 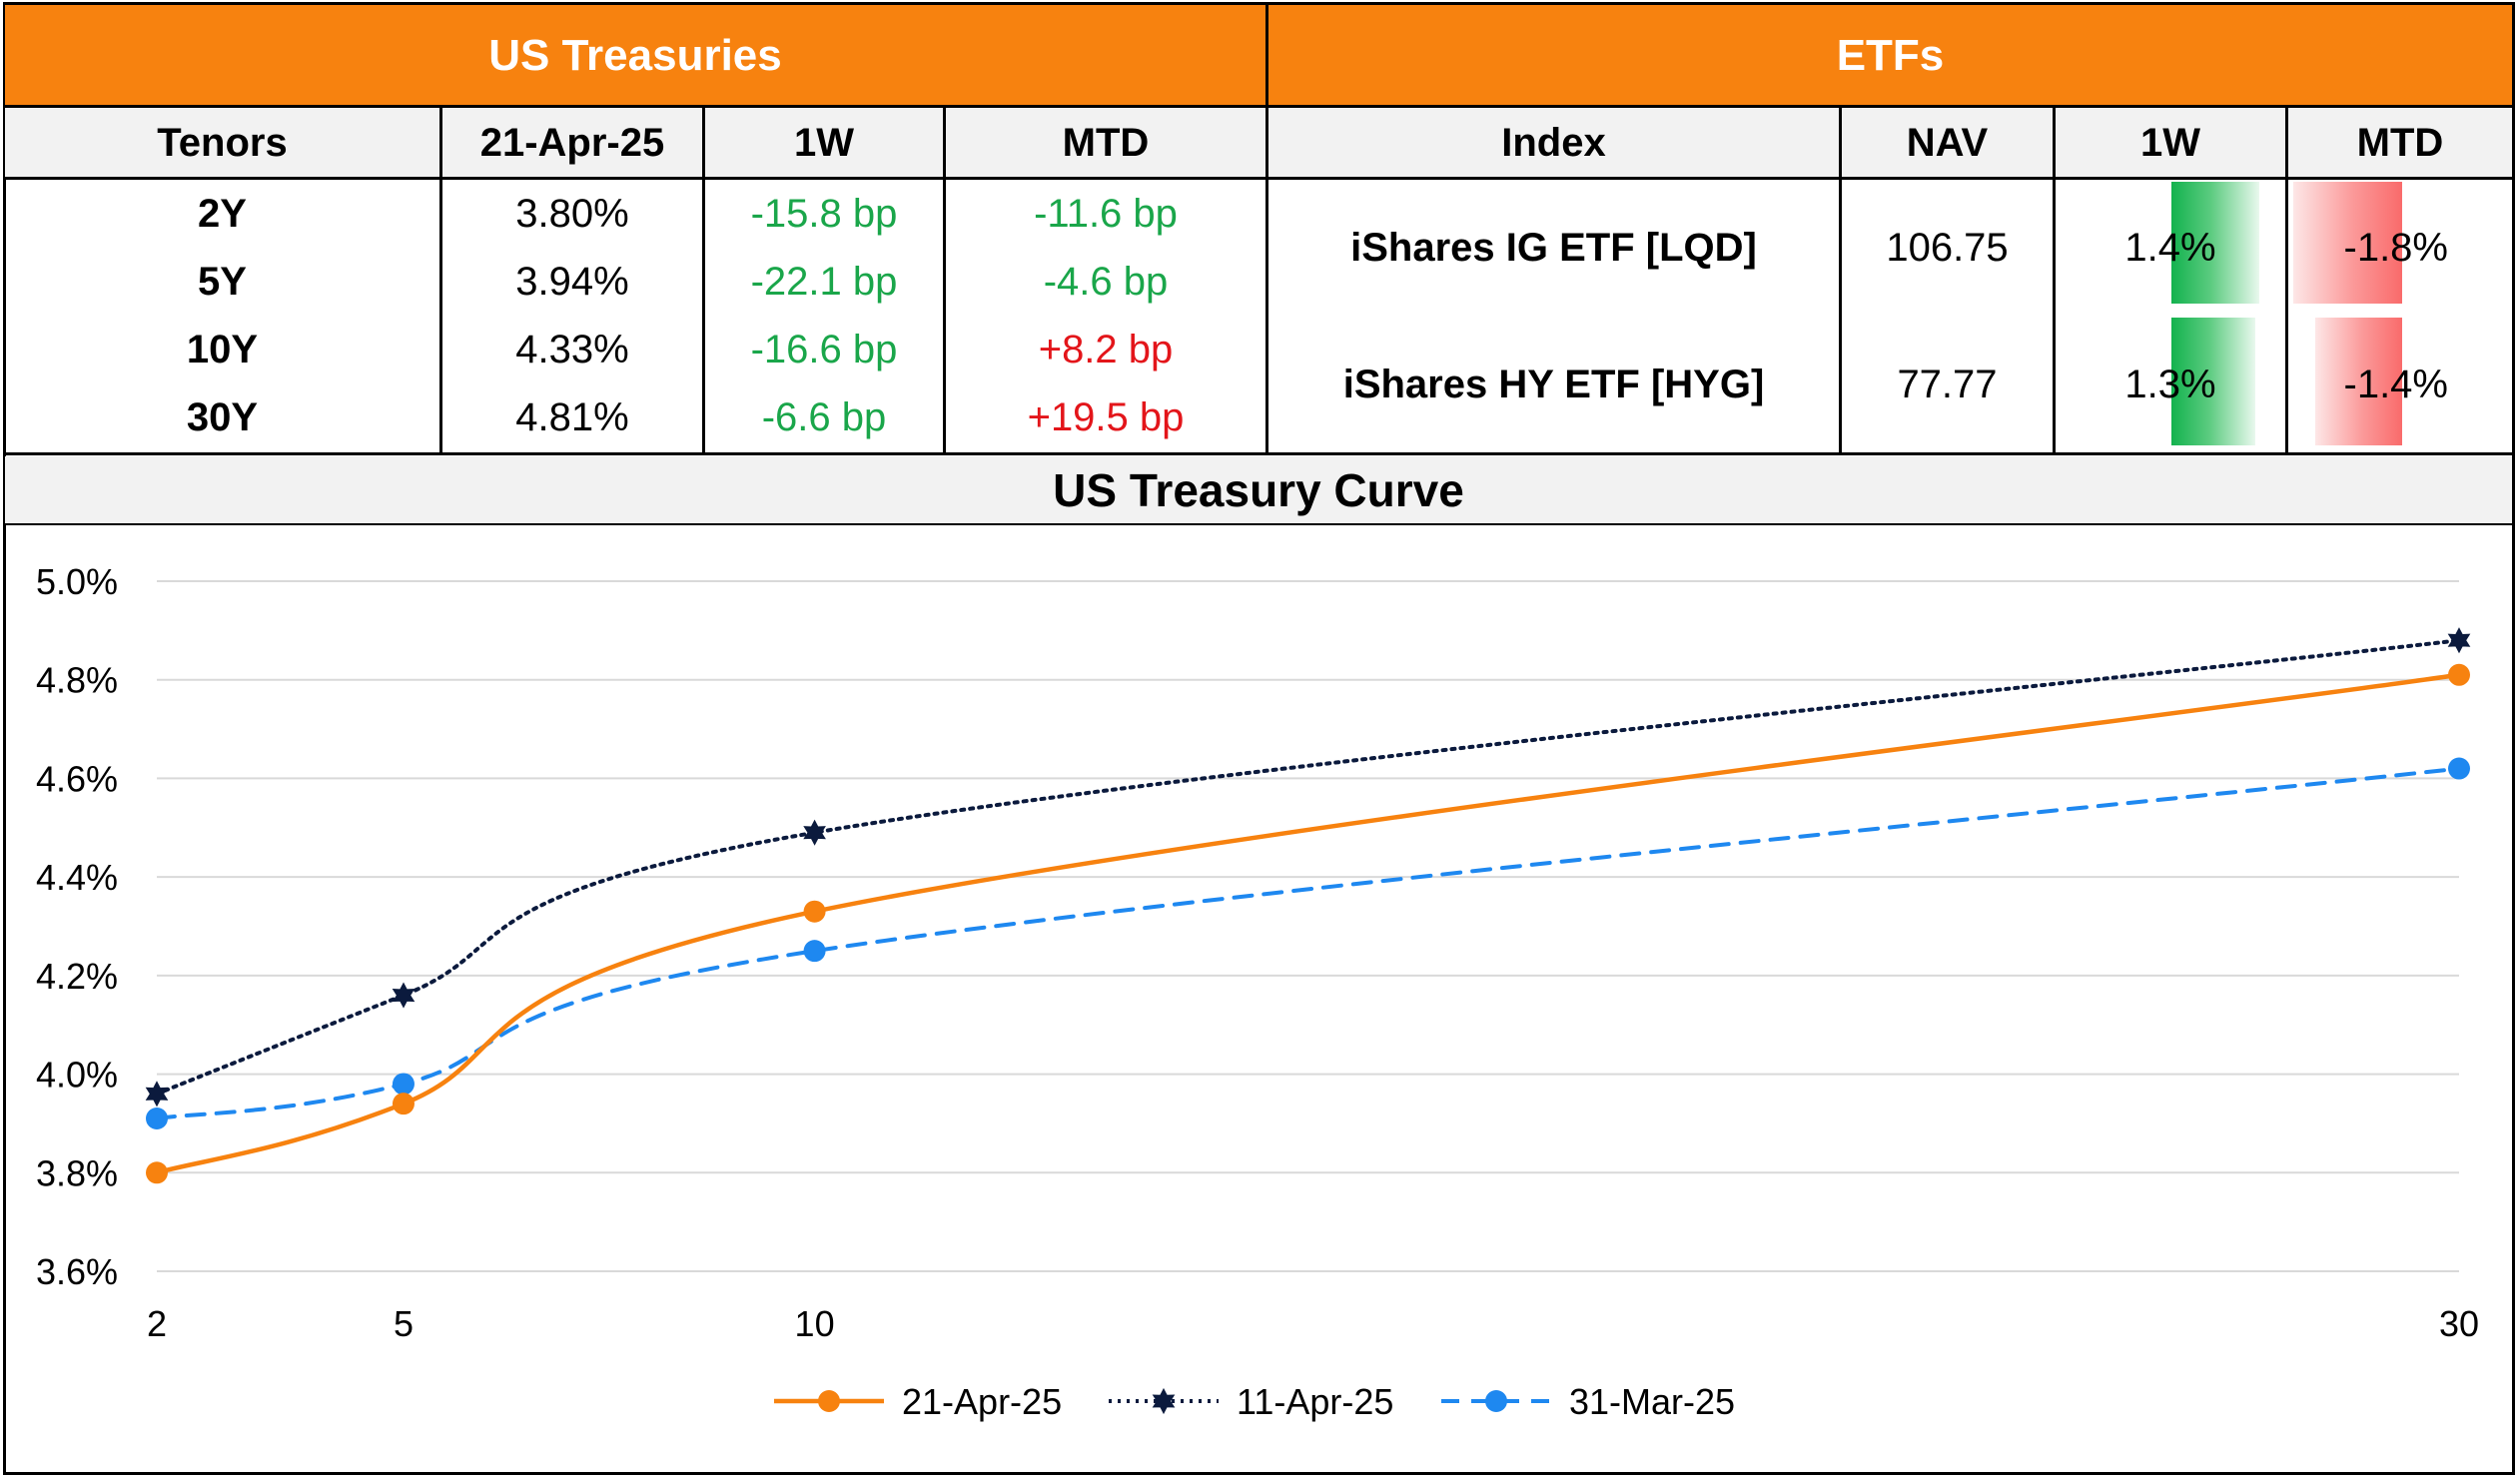 I want to click on treasuries-header: US Treasuries, so click(x=635, y=56).